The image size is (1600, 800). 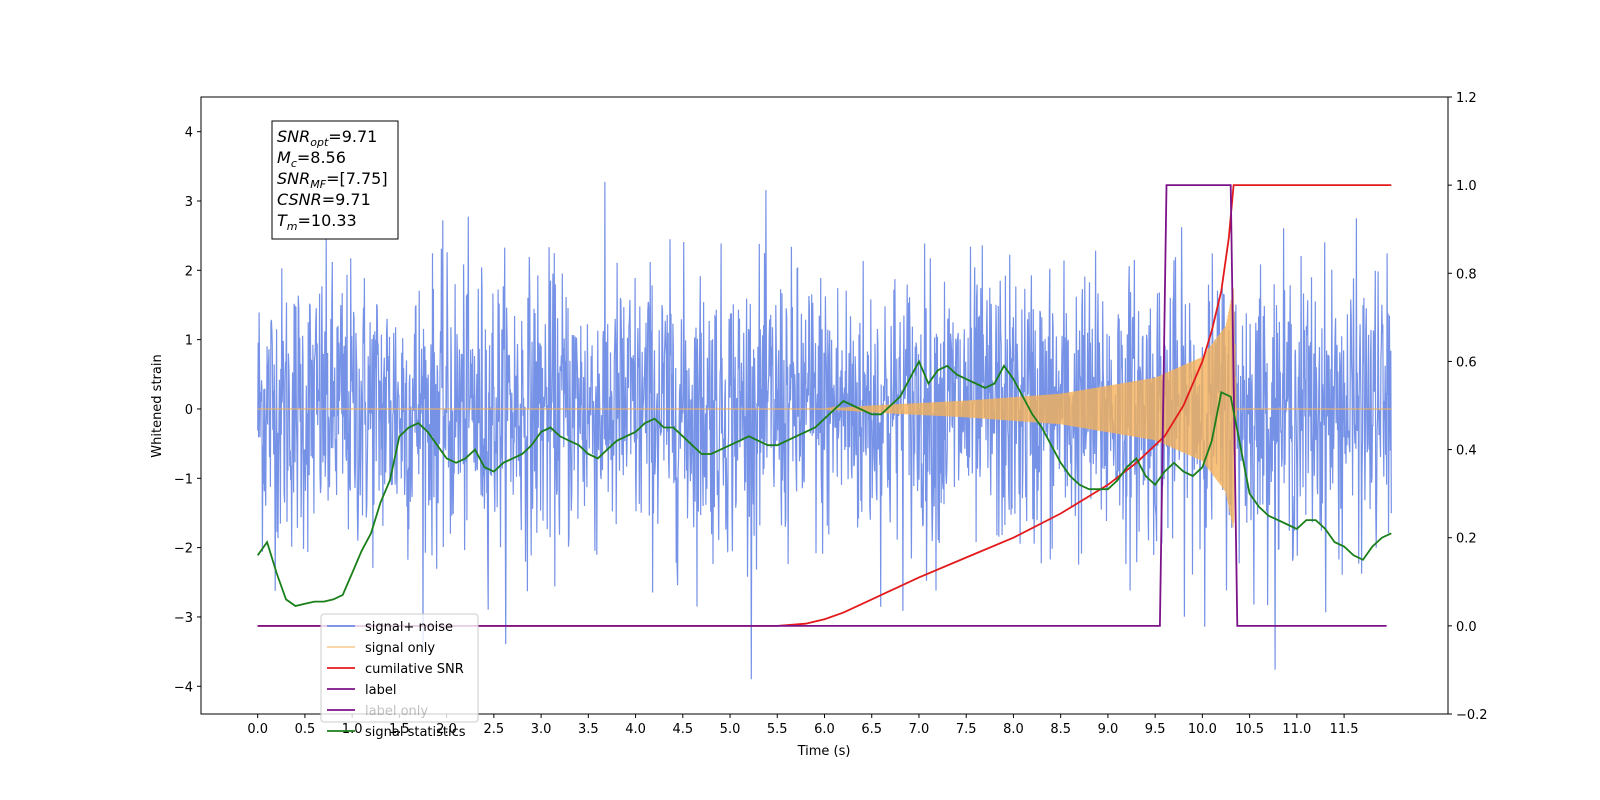 What do you see at coordinates (352, 729) in the screenshot?
I see `x-tick-label: 1.0` at bounding box center [352, 729].